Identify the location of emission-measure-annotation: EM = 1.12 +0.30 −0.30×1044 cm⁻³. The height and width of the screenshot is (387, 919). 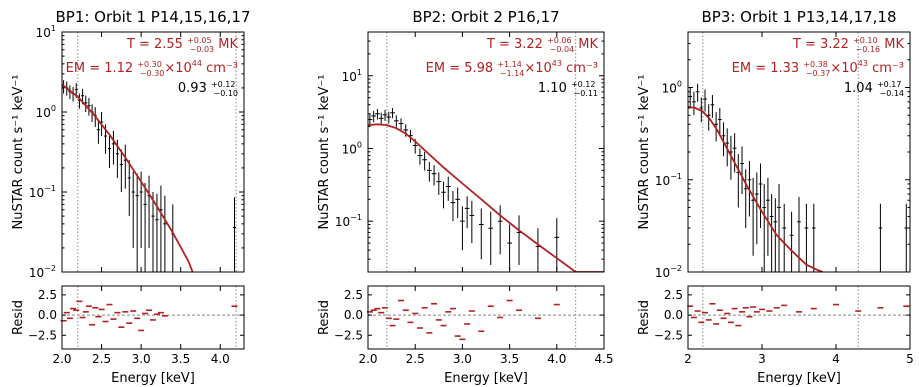
(152, 68).